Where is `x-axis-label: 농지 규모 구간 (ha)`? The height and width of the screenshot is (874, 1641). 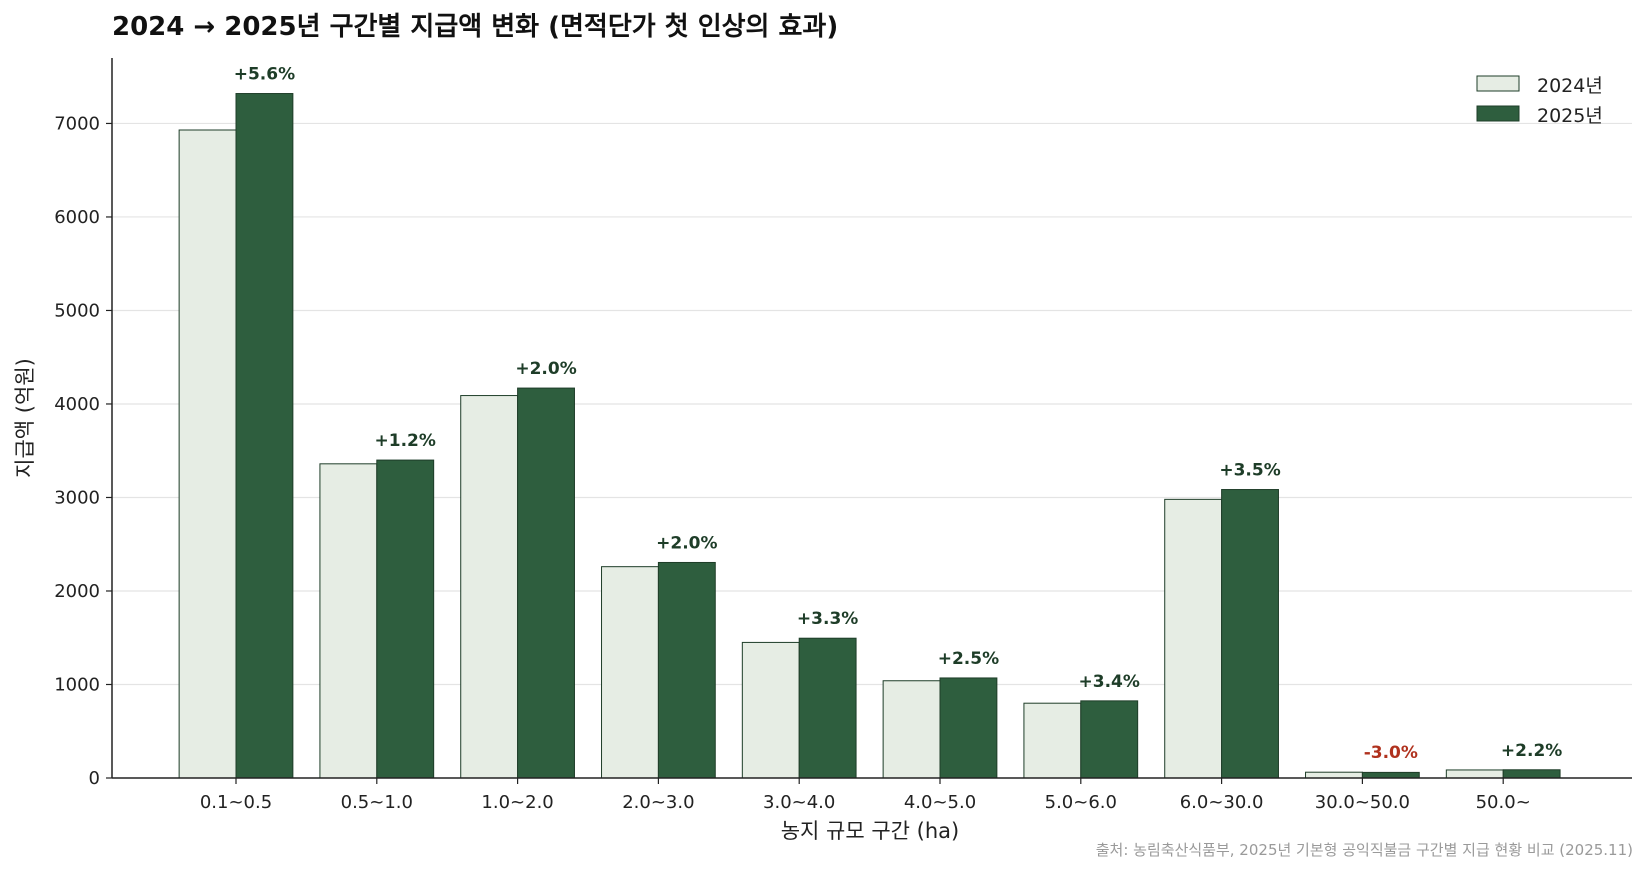
x-axis-label: 농지 규모 구간 (ha) is located at coordinates (870, 831).